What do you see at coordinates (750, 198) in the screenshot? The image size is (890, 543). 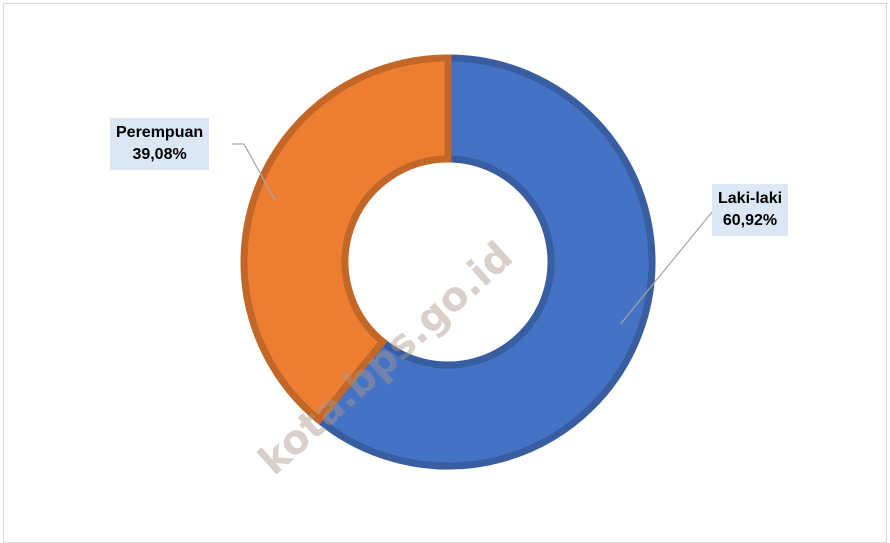 I see `category-label: Laki-laki` at bounding box center [750, 198].